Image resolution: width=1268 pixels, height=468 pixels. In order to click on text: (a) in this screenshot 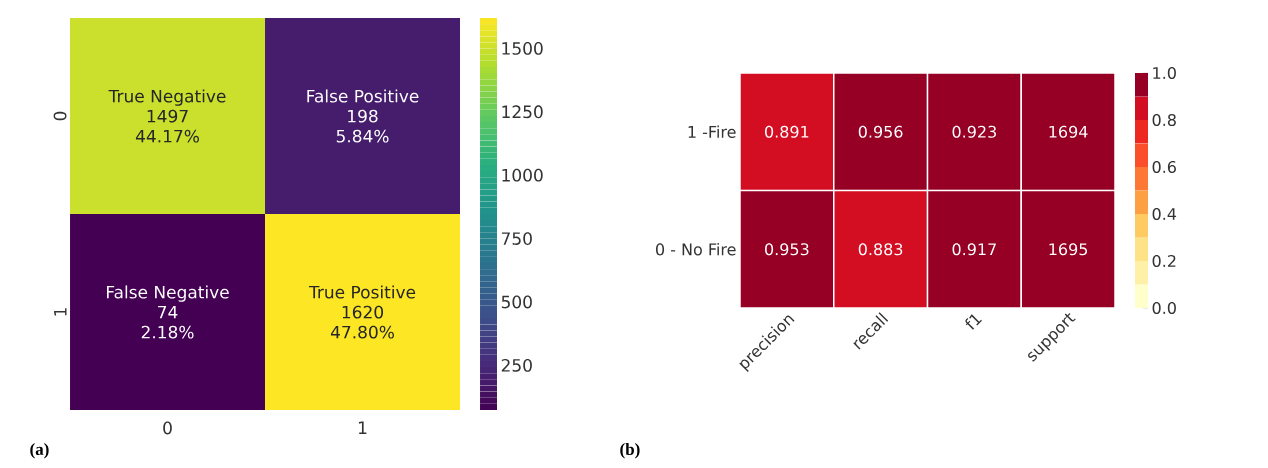, I will do `click(39, 451)`.